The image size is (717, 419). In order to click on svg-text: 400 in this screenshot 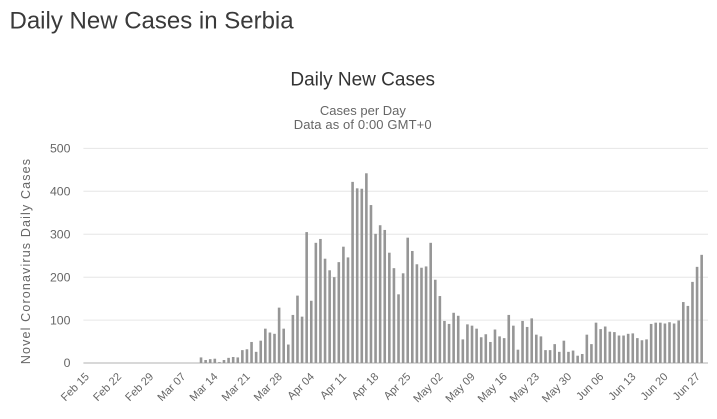, I will do `click(60, 192)`.